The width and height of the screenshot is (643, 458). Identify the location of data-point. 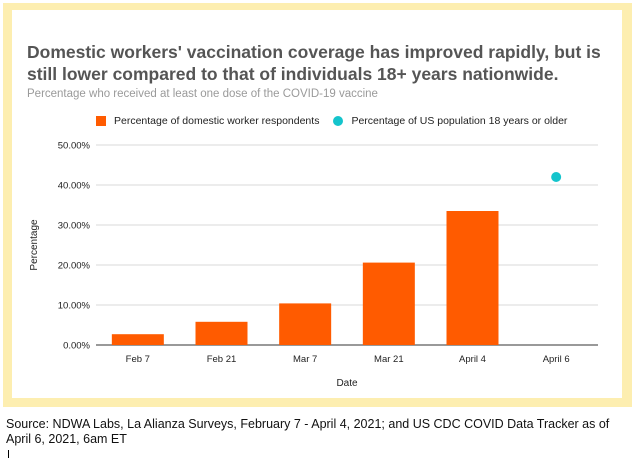
(556, 177).